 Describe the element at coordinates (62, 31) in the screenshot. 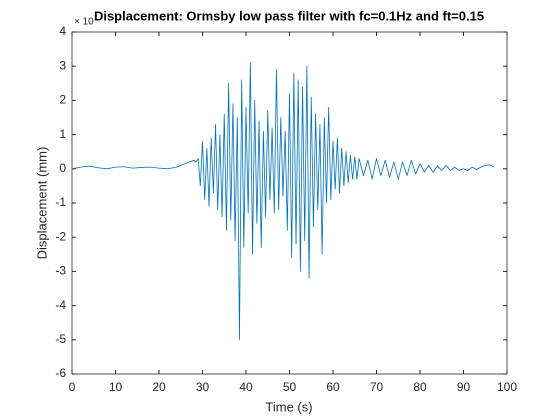

I see `y-tick-label: 4` at that location.